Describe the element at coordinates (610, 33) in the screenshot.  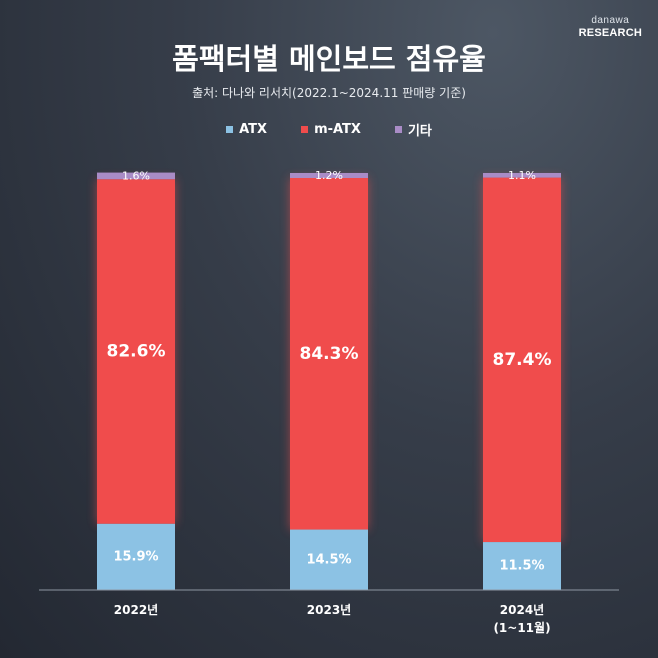
I see `logo-bottom-text: RESEARCH` at that location.